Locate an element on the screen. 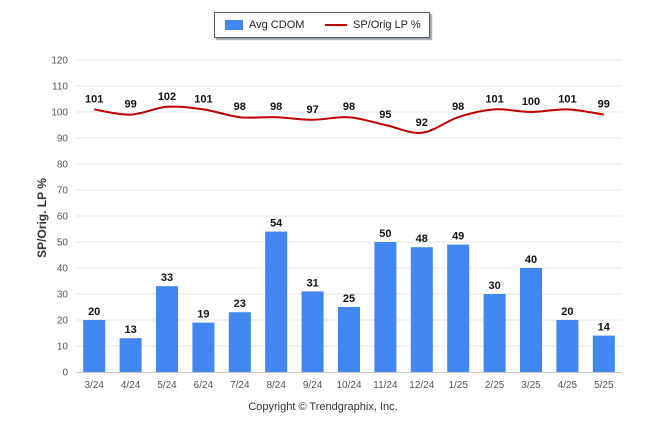 Image resolution: width=646 pixels, height=434 pixels. x-tick-label: 7/24 is located at coordinates (240, 385).